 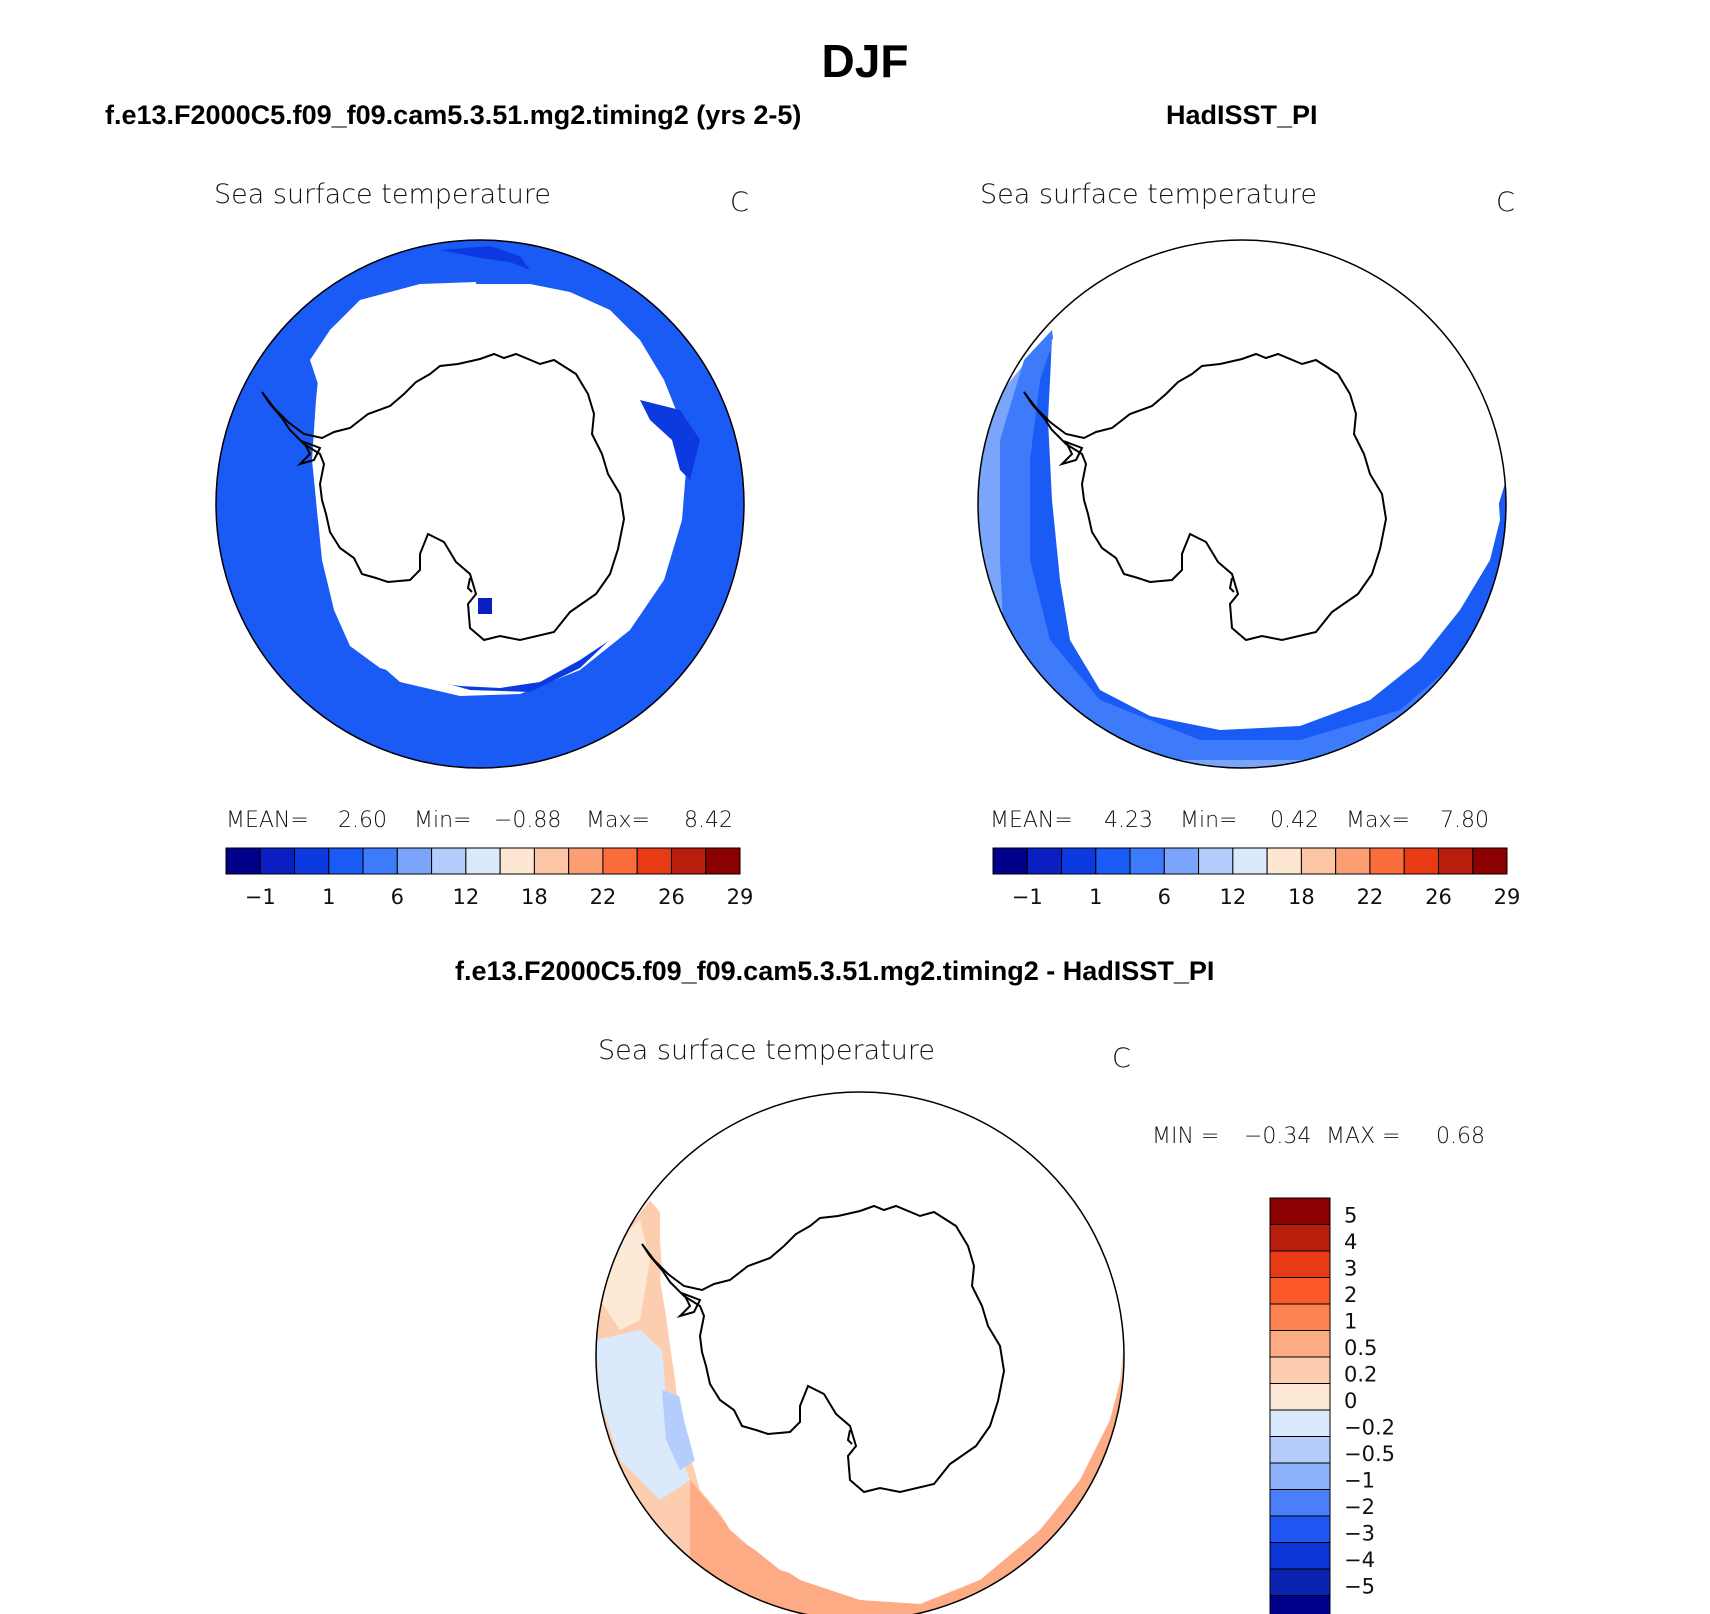 I want to click on panel1-colorbar-tick-label: 6, so click(x=397, y=897).